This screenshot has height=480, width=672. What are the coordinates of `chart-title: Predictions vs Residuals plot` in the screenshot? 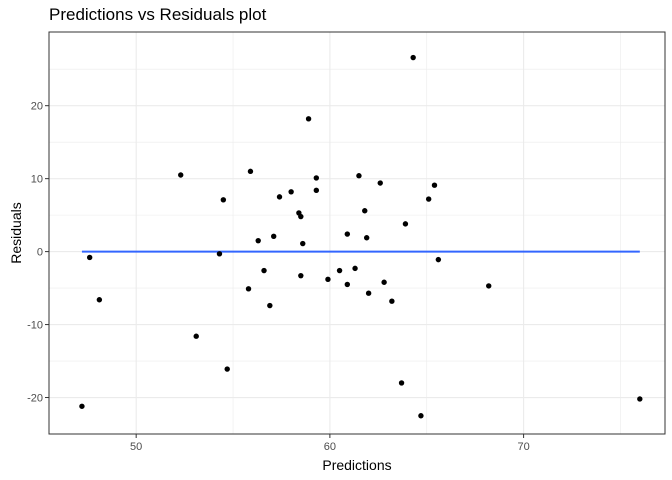 It's located at (158, 14).